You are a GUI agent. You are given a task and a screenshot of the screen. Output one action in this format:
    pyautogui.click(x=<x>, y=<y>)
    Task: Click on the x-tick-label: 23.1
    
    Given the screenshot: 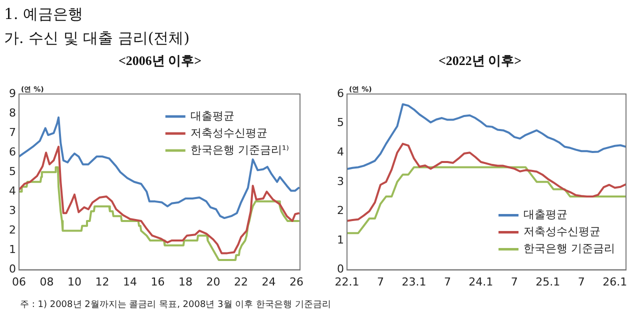 What is the action you would take?
    pyautogui.click(x=414, y=281)
    